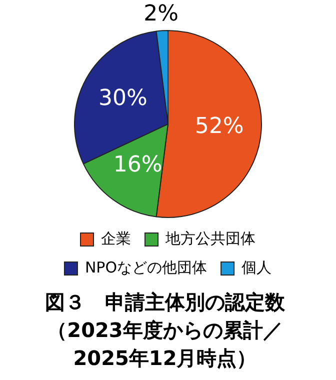  I want to click on legend-label: 個人, so click(257, 267).